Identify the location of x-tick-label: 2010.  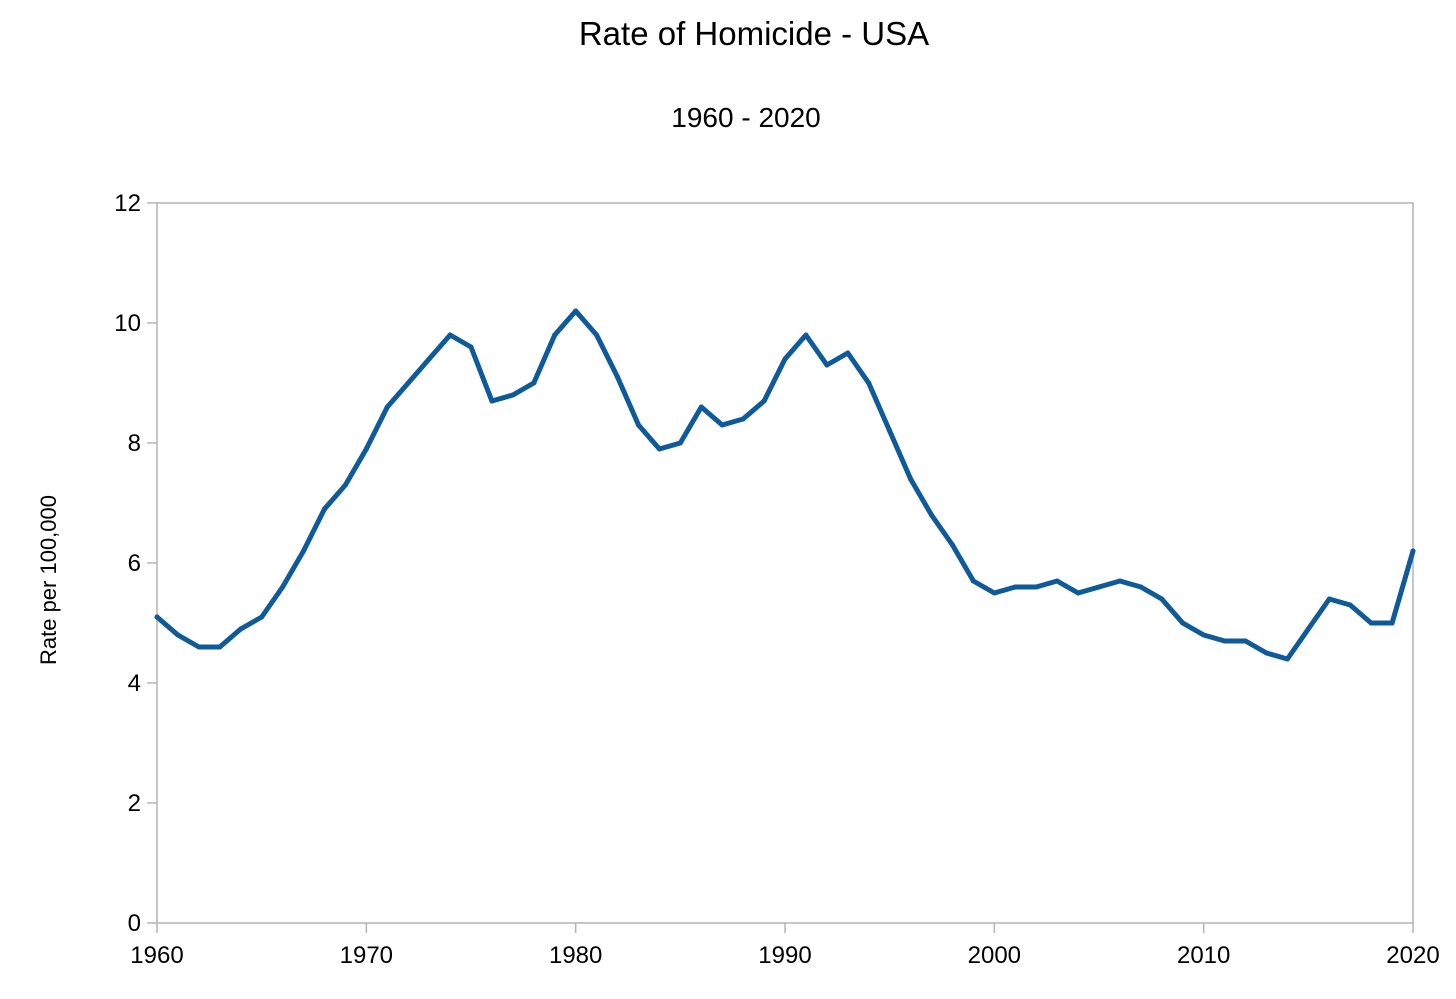
(1203, 955).